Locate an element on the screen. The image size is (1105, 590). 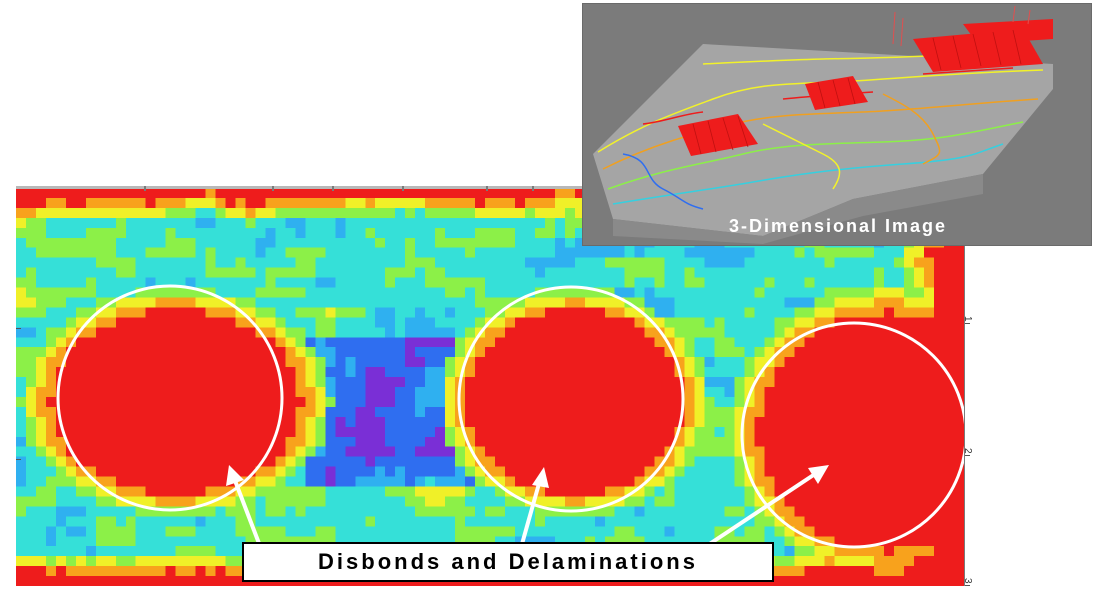
right-tick-label-1: 1 is located at coordinates (967, 319).